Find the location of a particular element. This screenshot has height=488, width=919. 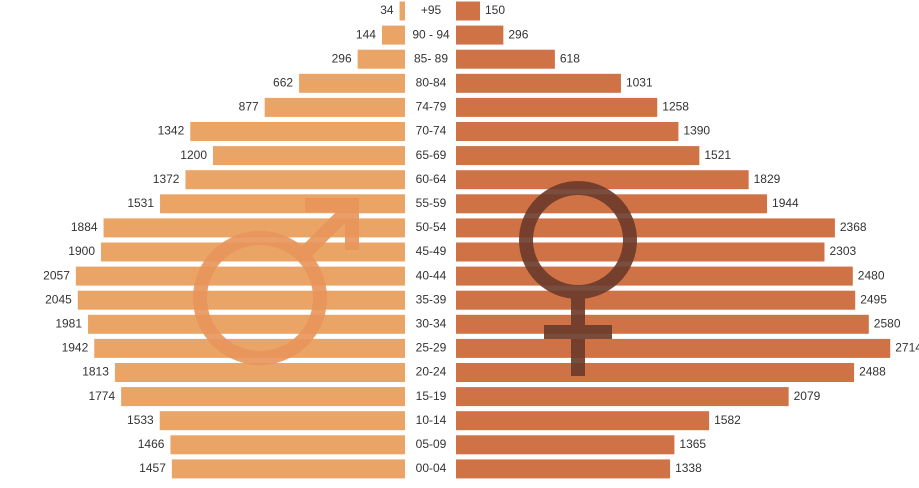

value-label: 150 is located at coordinates (495, 10).